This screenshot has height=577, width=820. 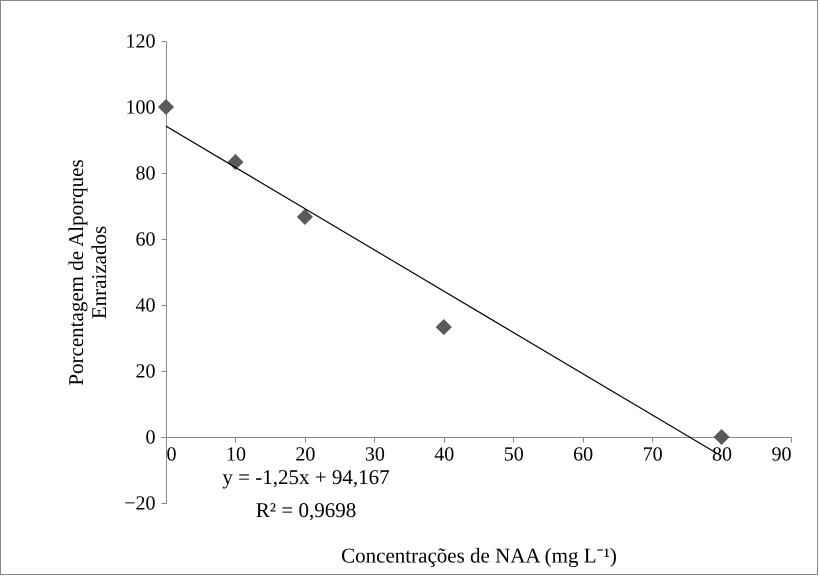 I want to click on y-tick-label: 40, so click(x=146, y=305).